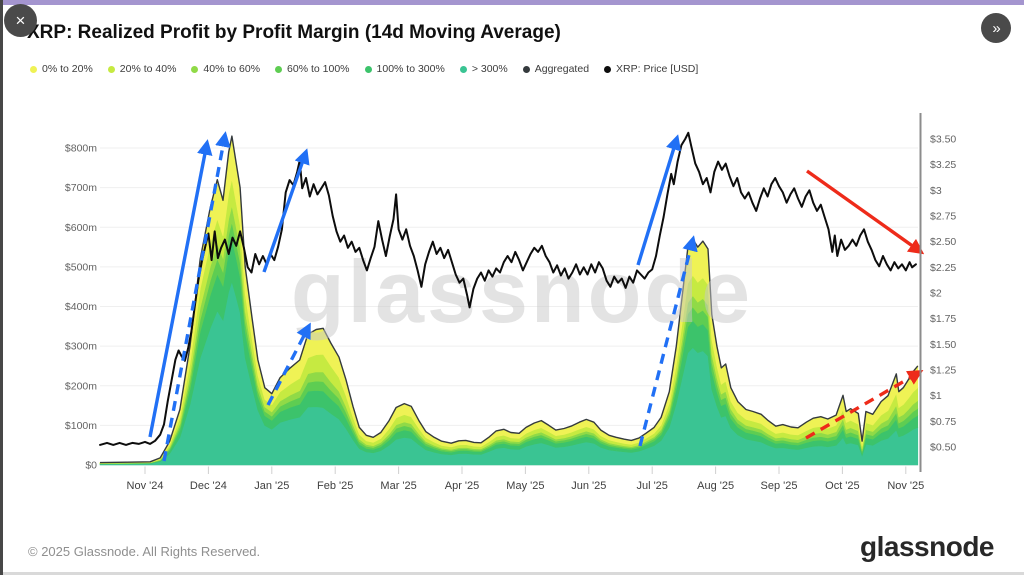 The width and height of the screenshot is (1024, 575). I want to click on y-right-label: $3.50, so click(943, 140).